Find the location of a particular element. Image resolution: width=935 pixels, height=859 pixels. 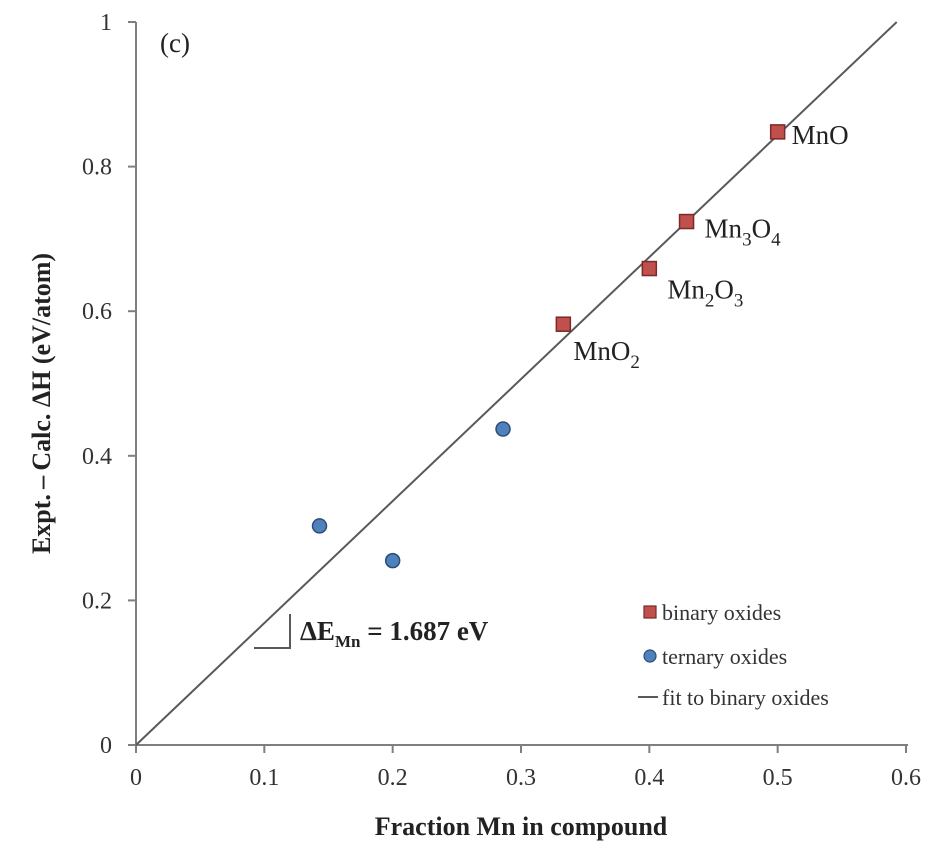

legend-label: fit to binary oxides is located at coordinates (745, 697).